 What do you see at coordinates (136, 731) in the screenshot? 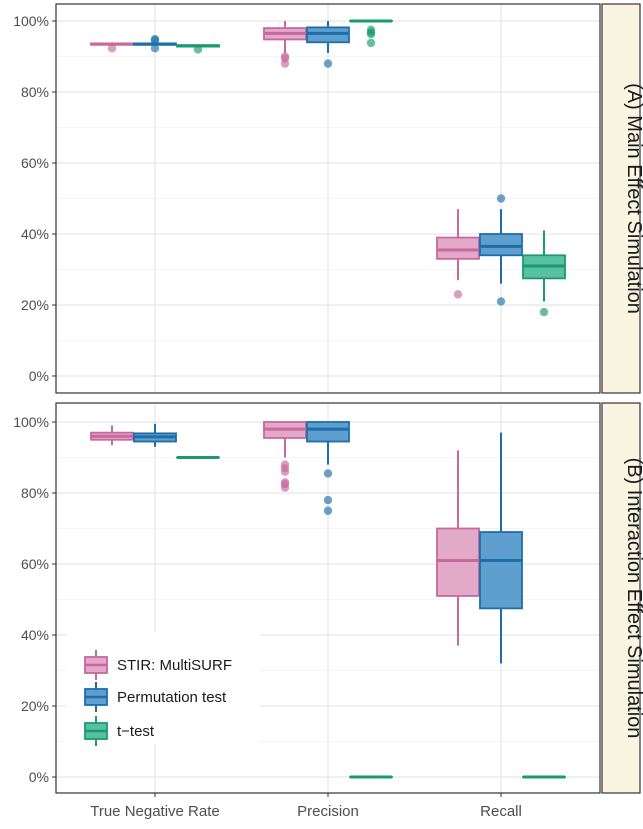
I see `legend-label: t−test` at bounding box center [136, 731].